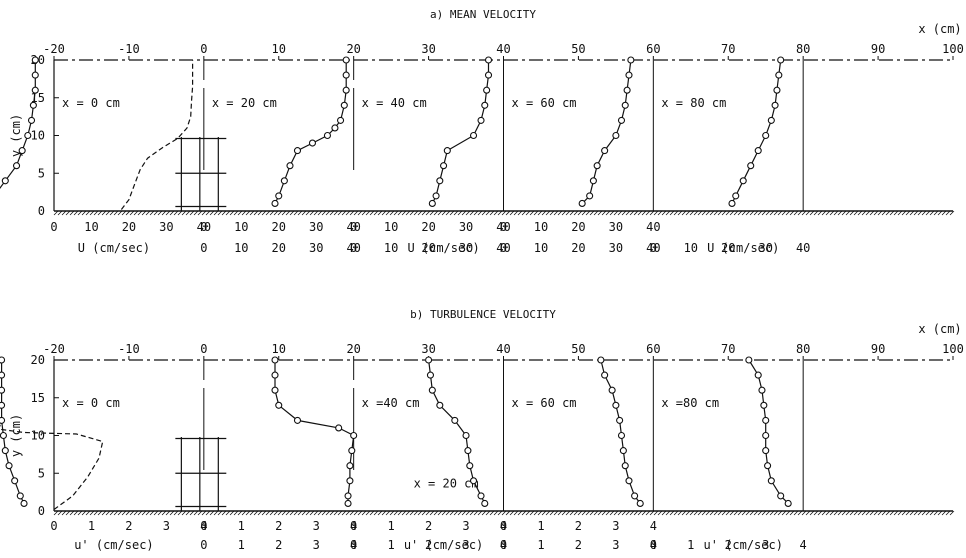  I want to click on bottom-tick-label: 30, so click(616, 227).